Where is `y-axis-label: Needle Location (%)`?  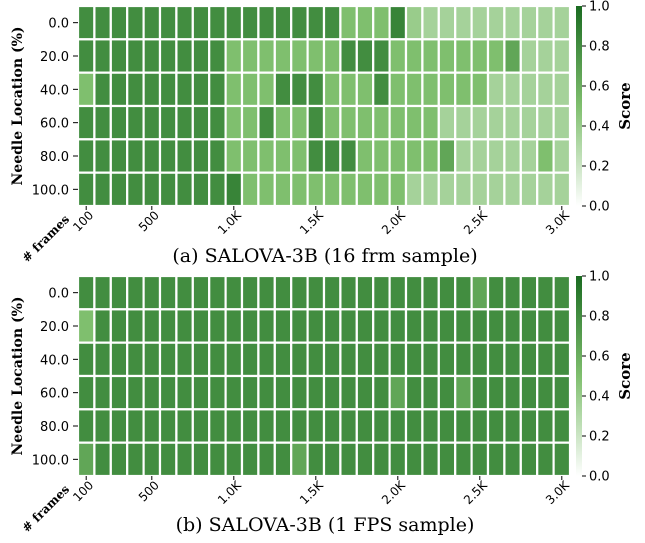
y-axis-label: Needle Location (%) is located at coordinates (18, 105).